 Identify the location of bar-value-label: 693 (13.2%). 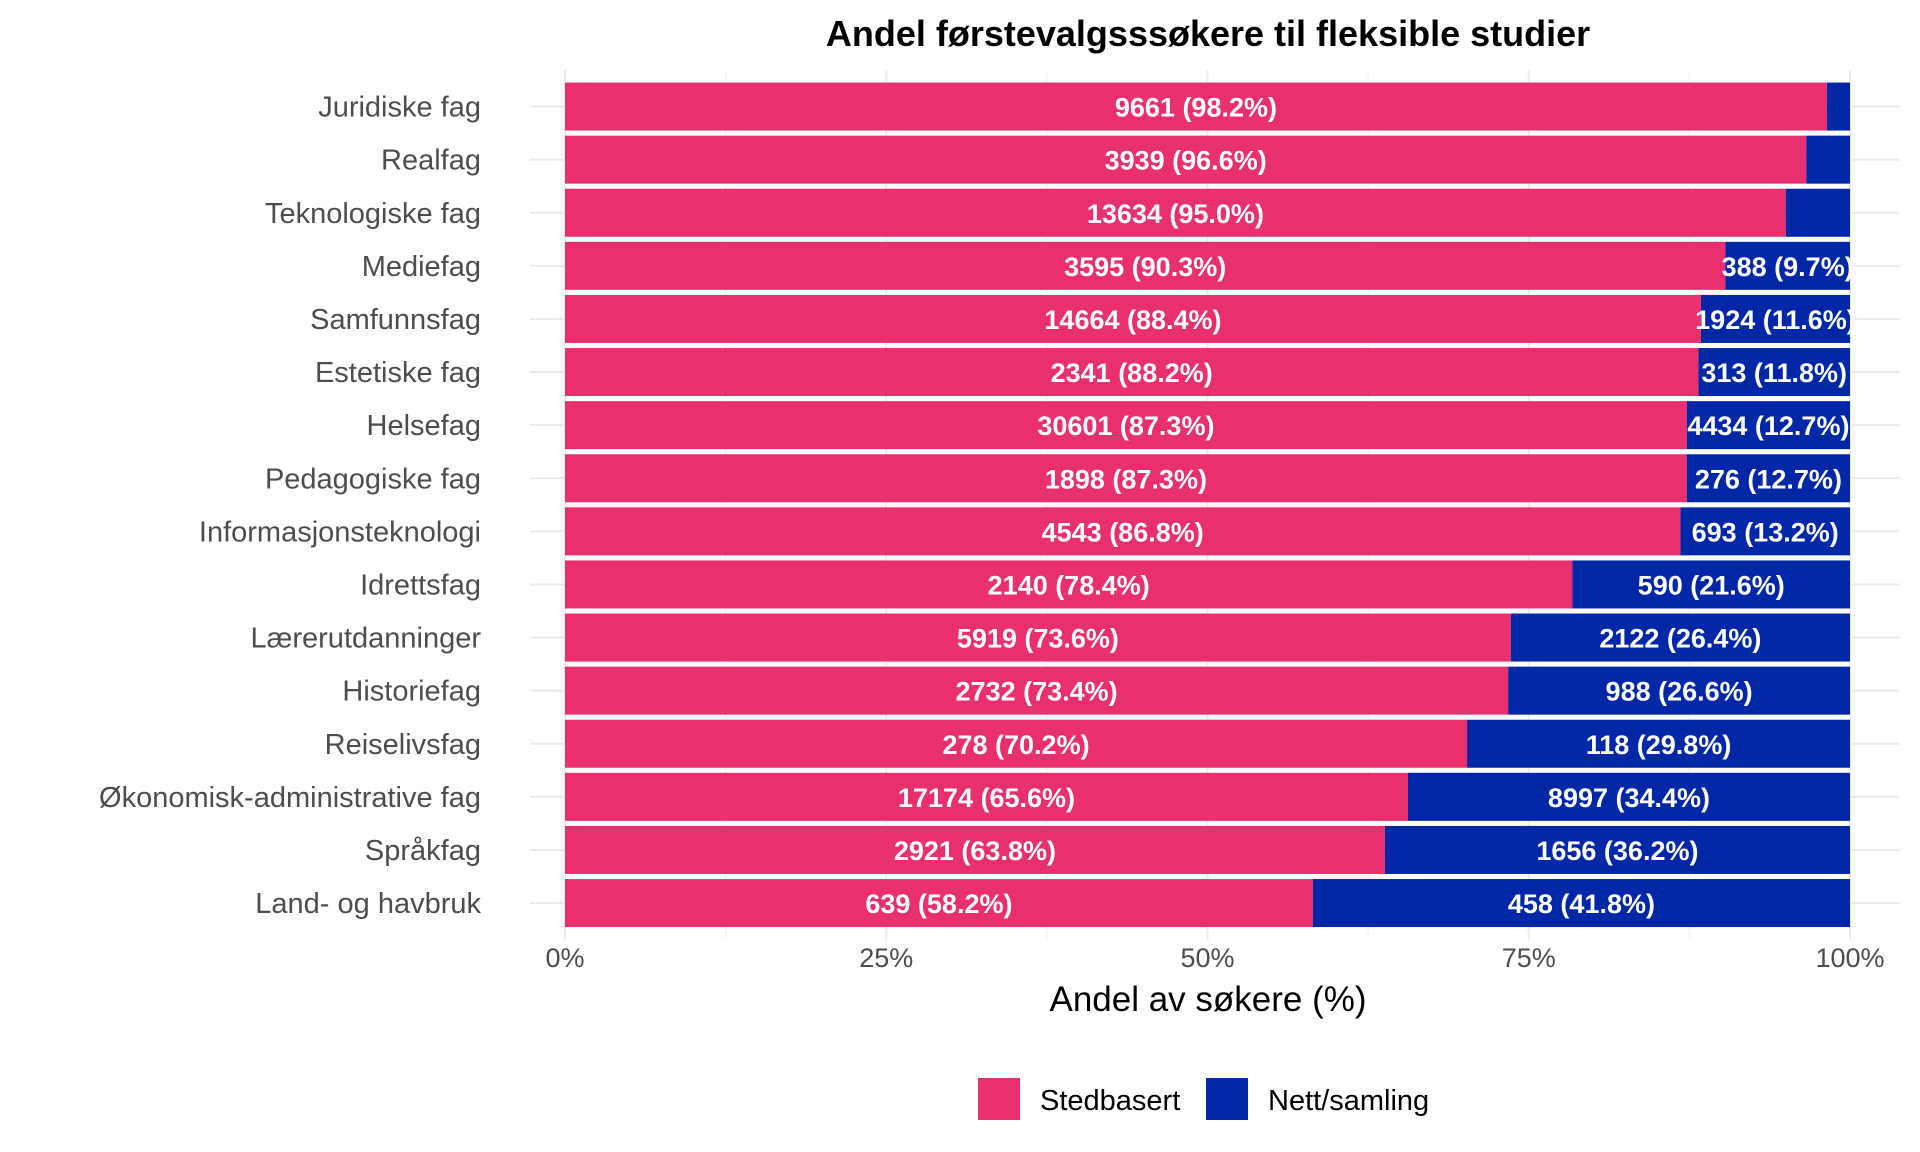
(1765, 532).